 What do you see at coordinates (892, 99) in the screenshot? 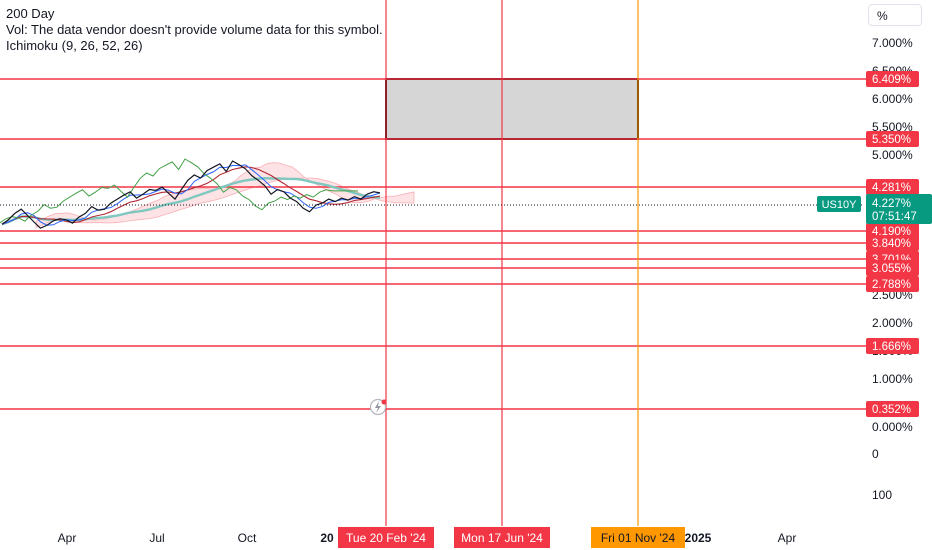
I see `y-tick-label: 6.000%` at bounding box center [892, 99].